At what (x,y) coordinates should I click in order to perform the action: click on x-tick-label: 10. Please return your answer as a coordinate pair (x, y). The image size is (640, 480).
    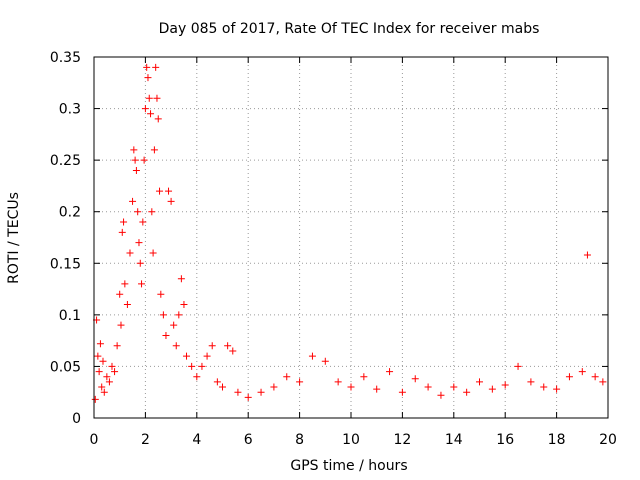
    Looking at the image, I should click on (351, 440).